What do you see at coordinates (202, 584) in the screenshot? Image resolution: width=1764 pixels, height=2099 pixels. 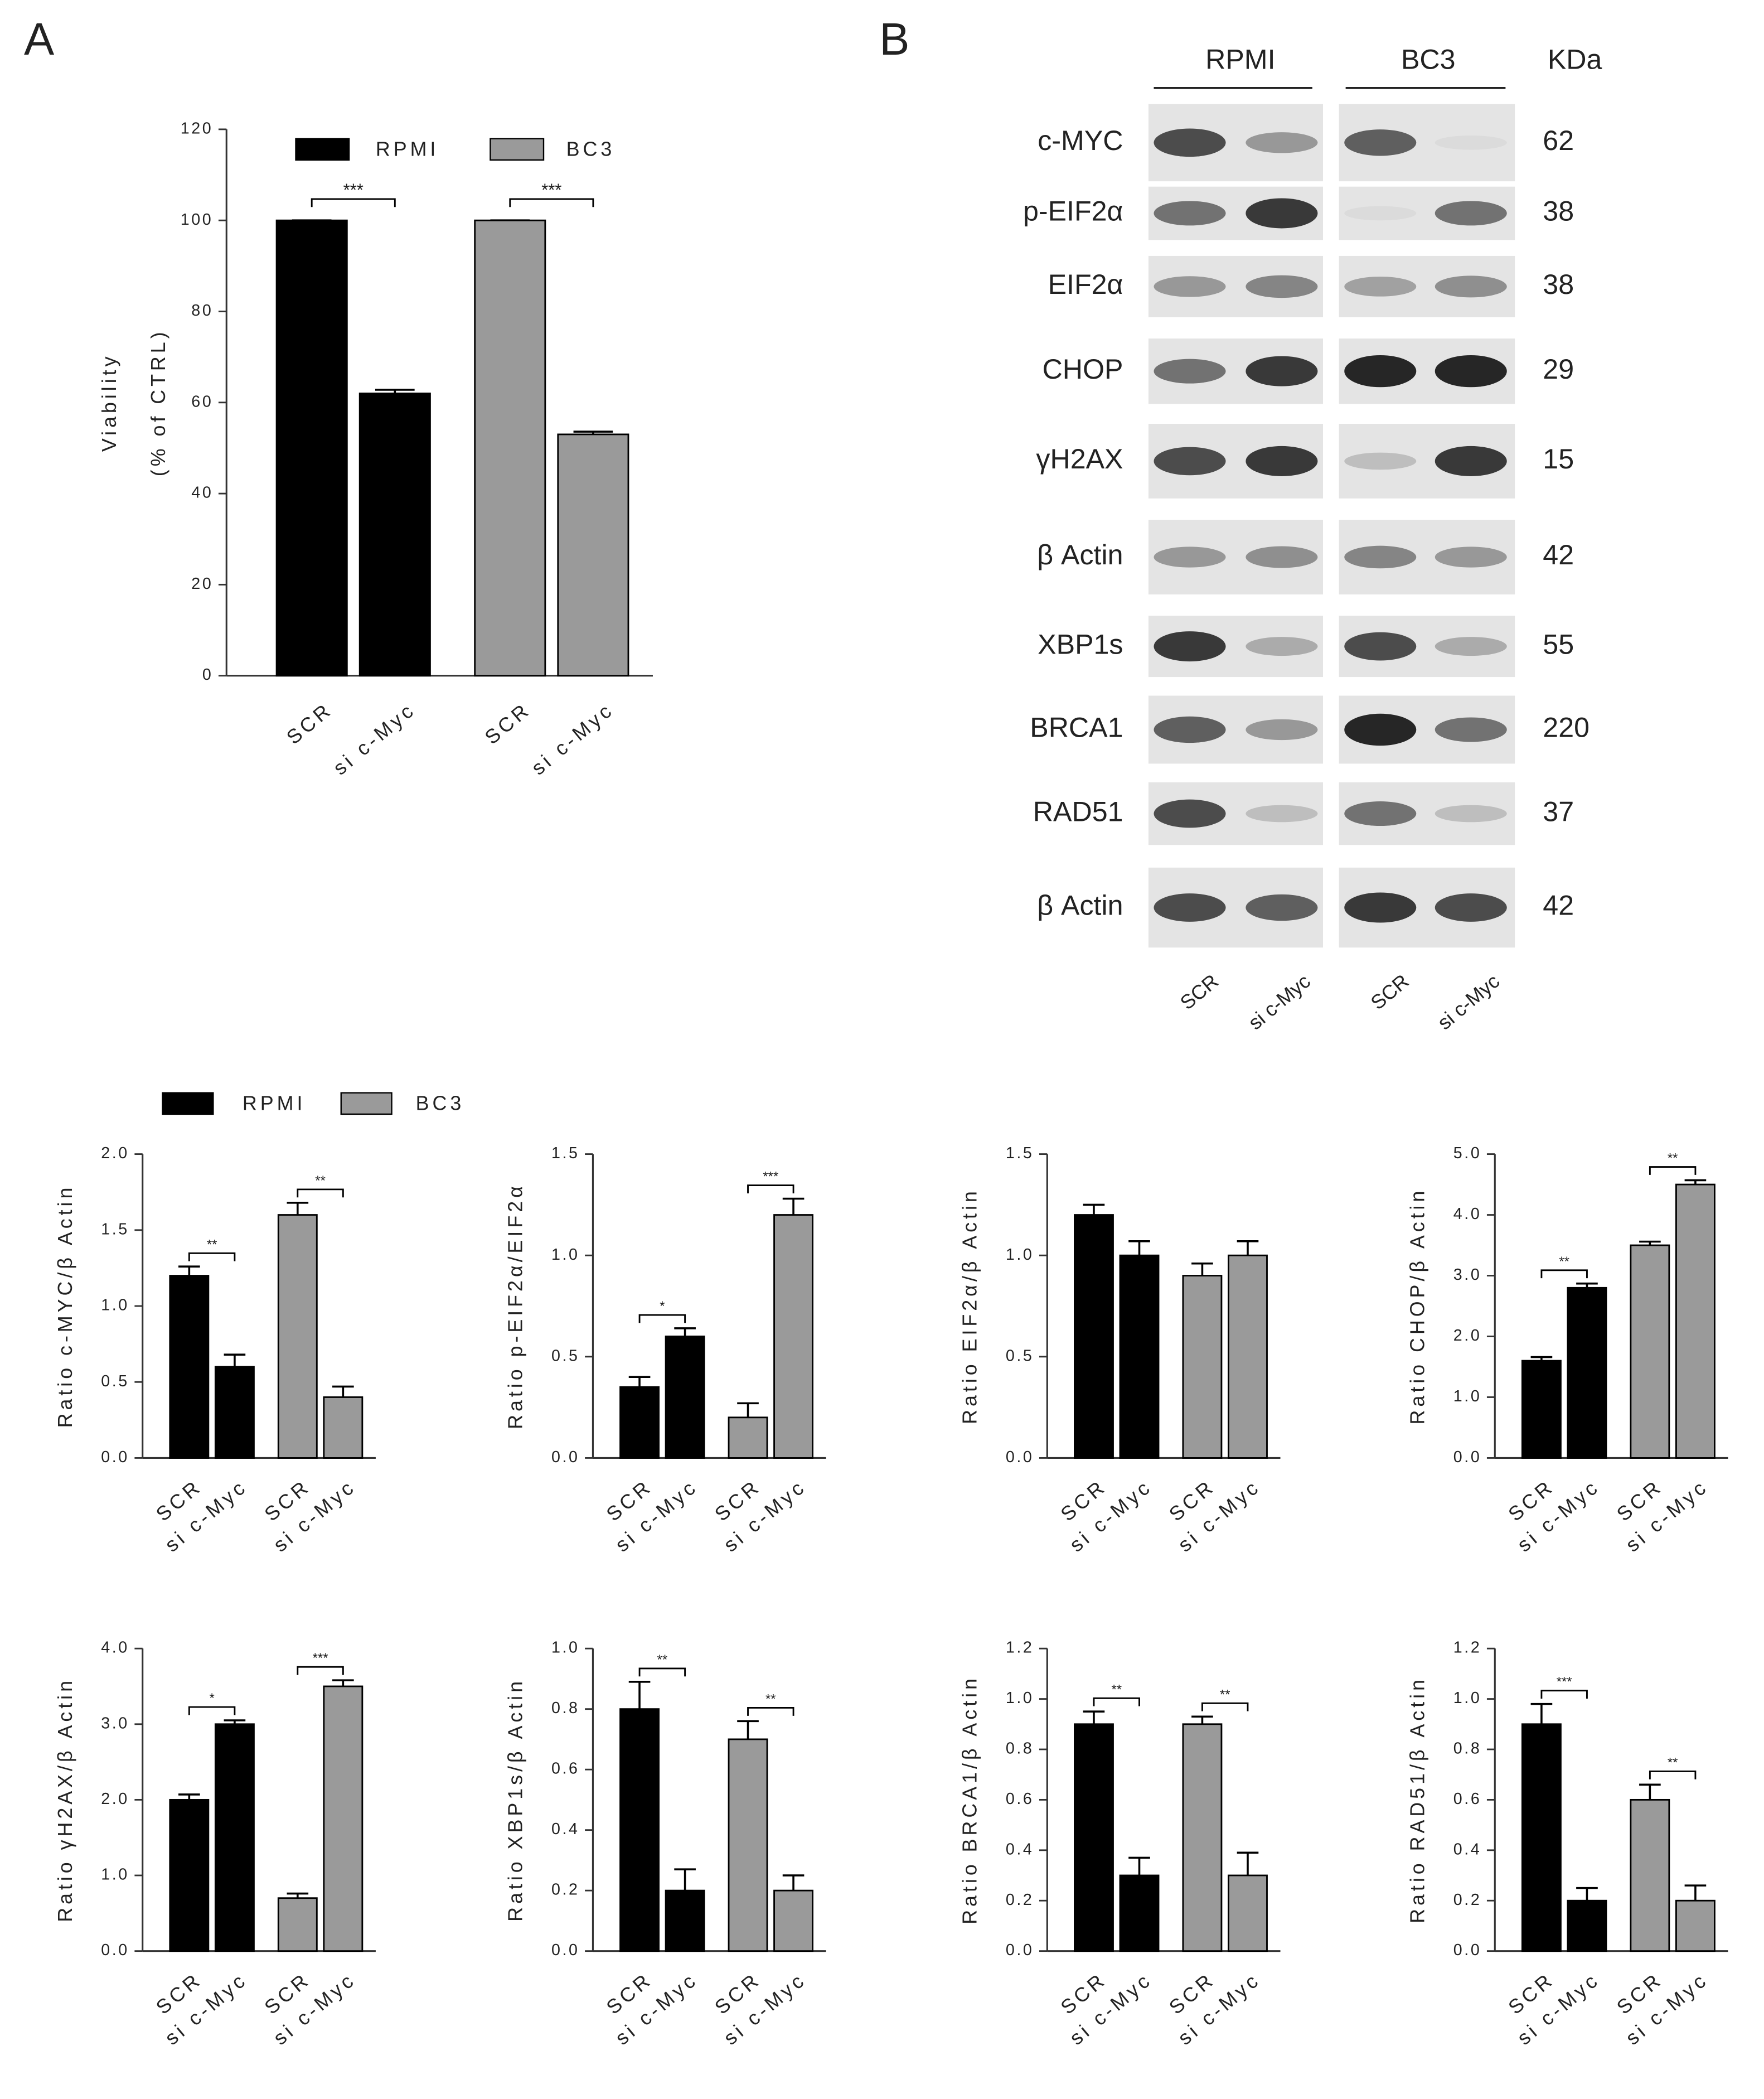 I see `y-tick-label: 20` at bounding box center [202, 584].